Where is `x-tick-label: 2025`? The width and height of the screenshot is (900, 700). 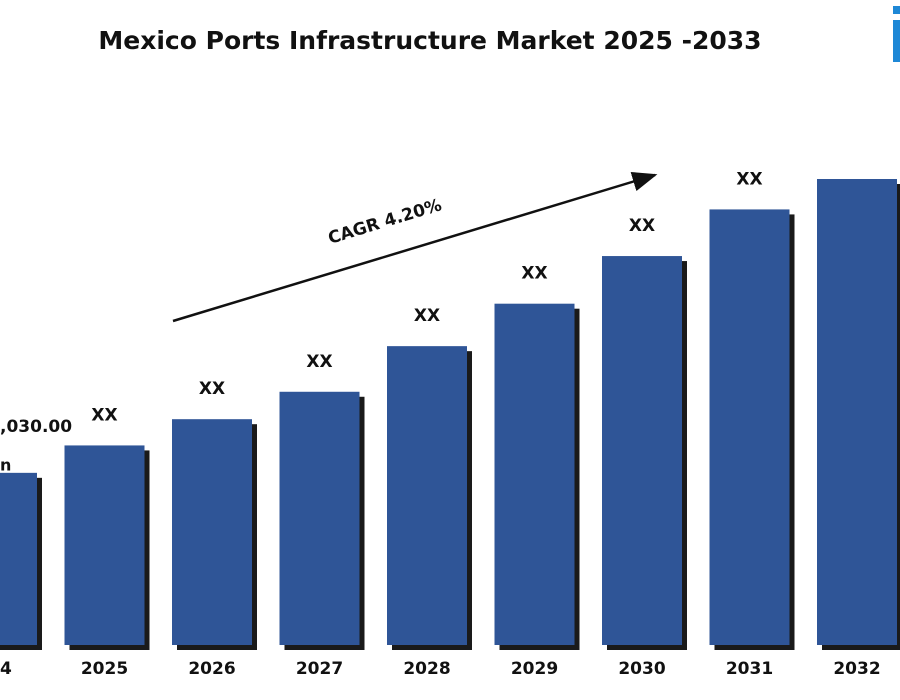
x-tick-label: 2025 is located at coordinates (104, 669).